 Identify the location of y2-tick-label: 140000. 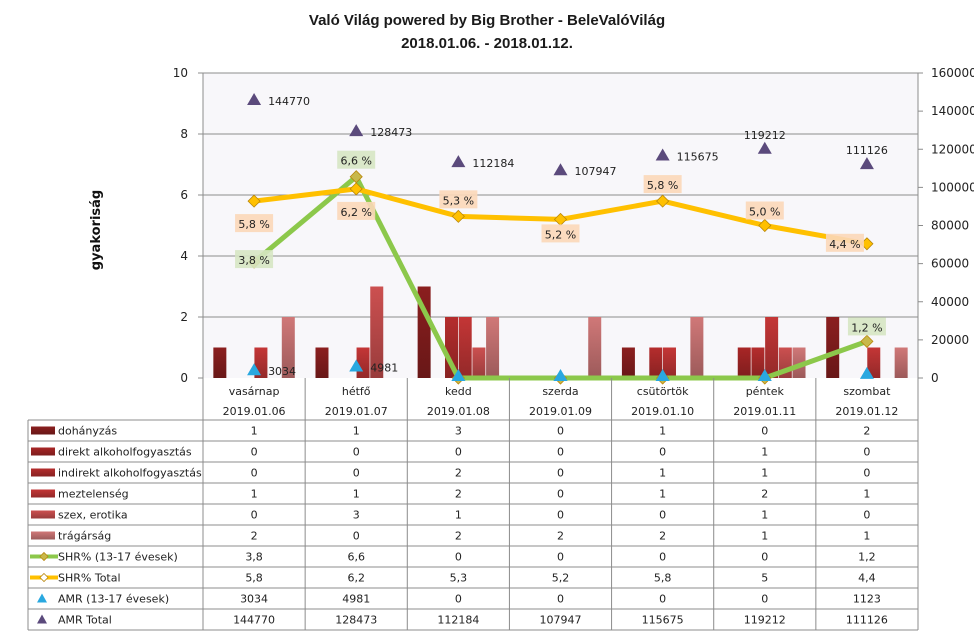
(952, 111).